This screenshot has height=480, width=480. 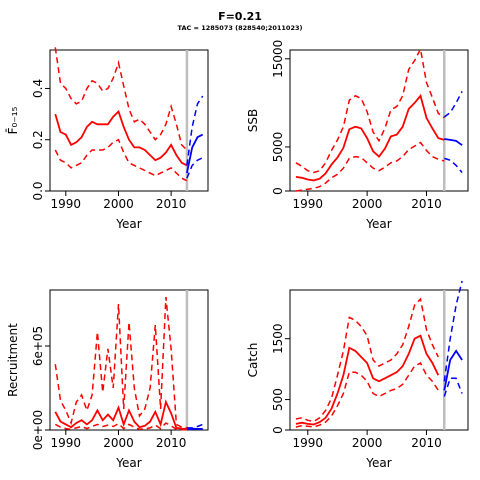 I want to click on recruitment-x-tick-label: 2010, so click(x=171, y=443).